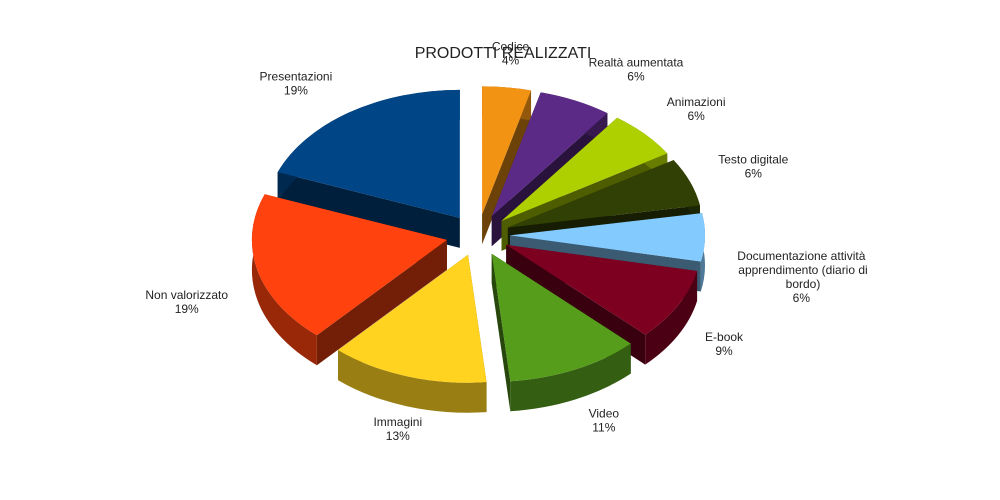 This screenshot has width=1000, height=500. I want to click on slice-label: Non valorizzato, so click(186, 295).